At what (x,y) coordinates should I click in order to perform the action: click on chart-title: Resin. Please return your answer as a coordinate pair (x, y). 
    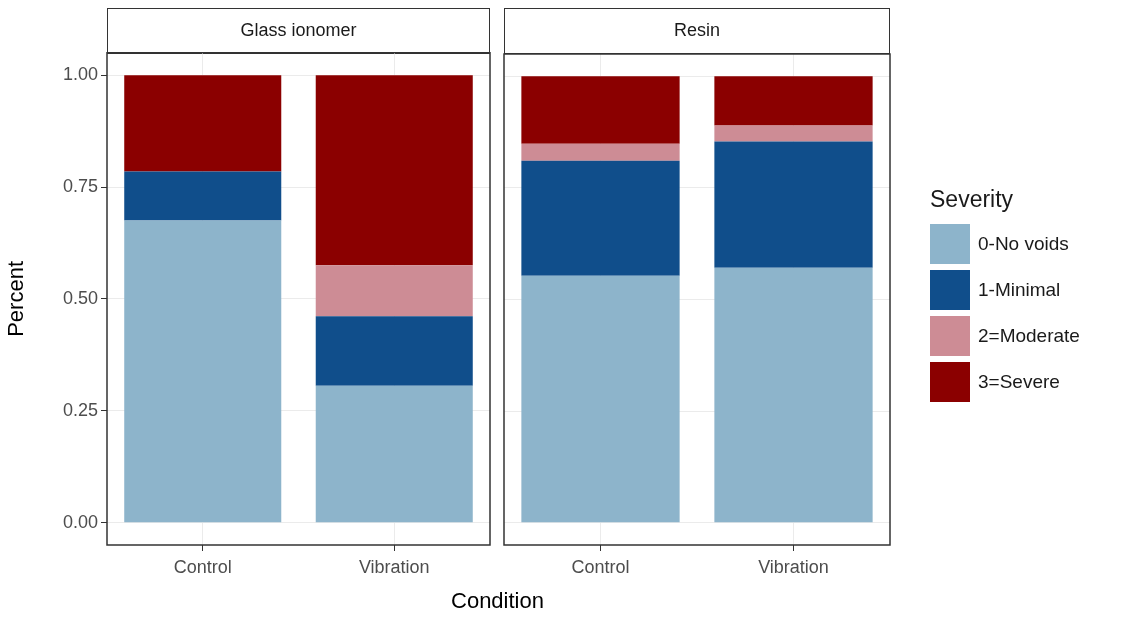
    Looking at the image, I should click on (697, 31).